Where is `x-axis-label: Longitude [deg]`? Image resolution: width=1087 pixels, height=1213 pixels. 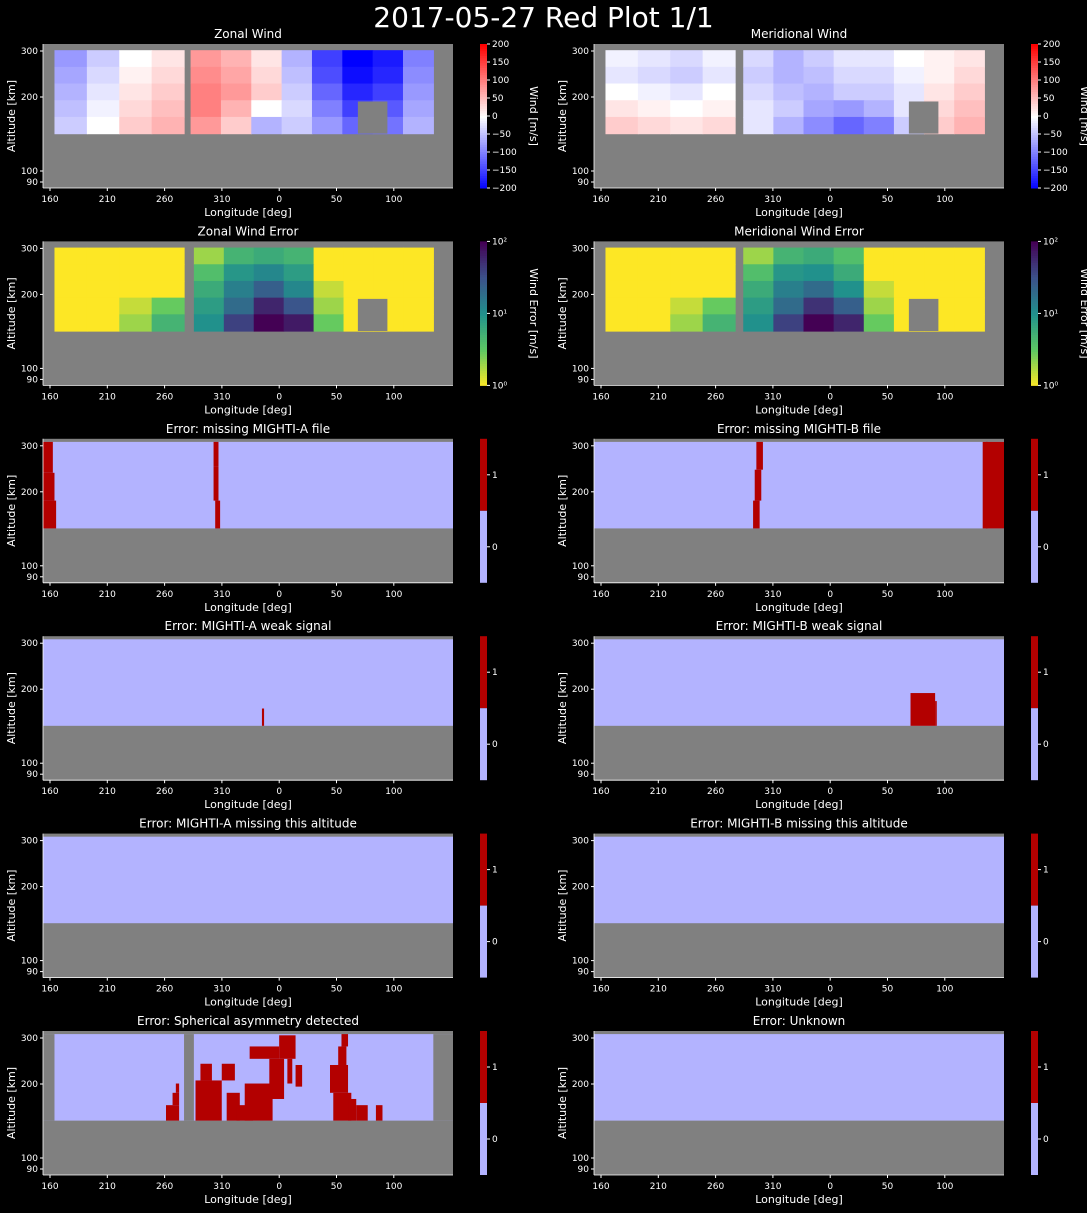 x-axis-label: Longitude [deg] is located at coordinates (799, 212).